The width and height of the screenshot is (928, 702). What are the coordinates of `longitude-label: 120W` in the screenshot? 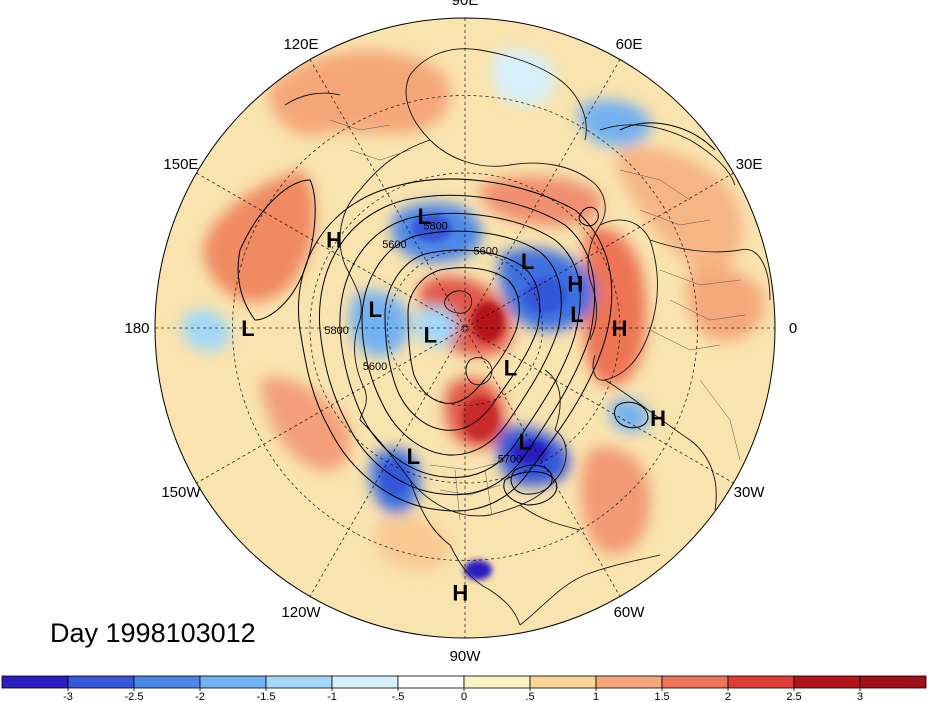 It's located at (301, 612).